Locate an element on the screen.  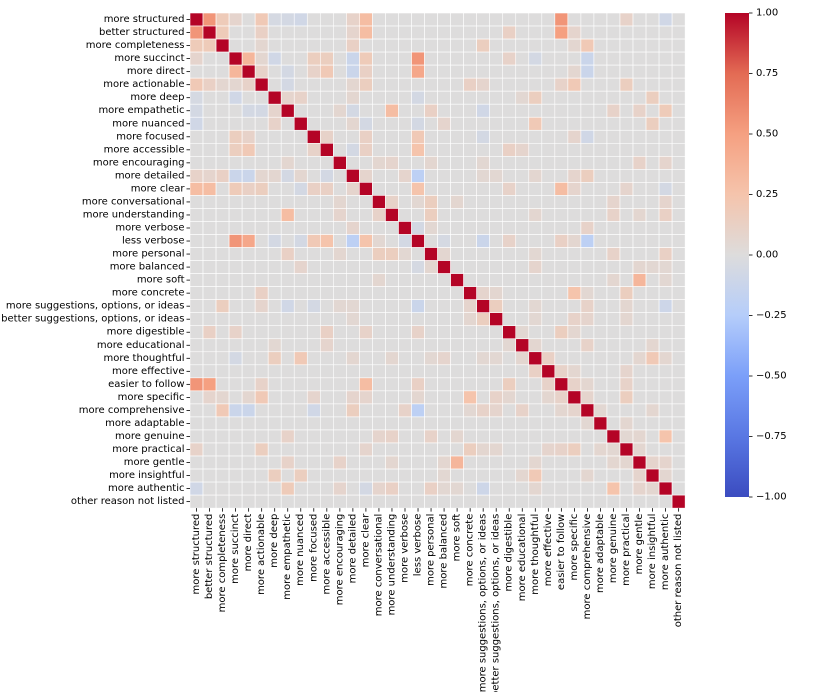
x-tick-label: more educational is located at coordinates (522, 558).